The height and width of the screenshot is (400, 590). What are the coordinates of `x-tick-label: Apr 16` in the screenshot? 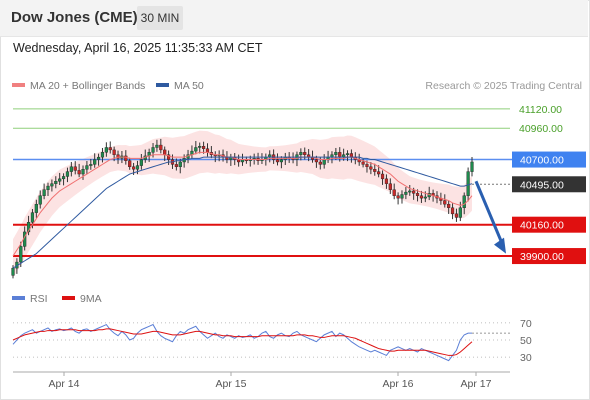 It's located at (398, 384).